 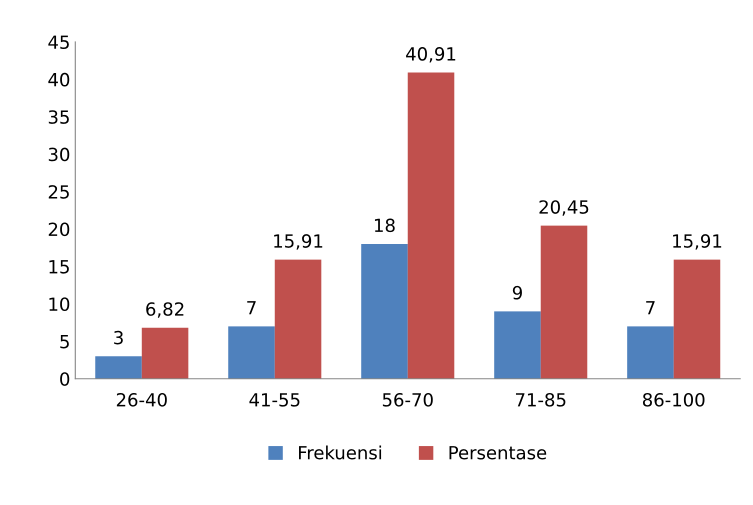 What do you see at coordinates (431, 55) in the screenshot?
I see `data-label: 40,91` at bounding box center [431, 55].